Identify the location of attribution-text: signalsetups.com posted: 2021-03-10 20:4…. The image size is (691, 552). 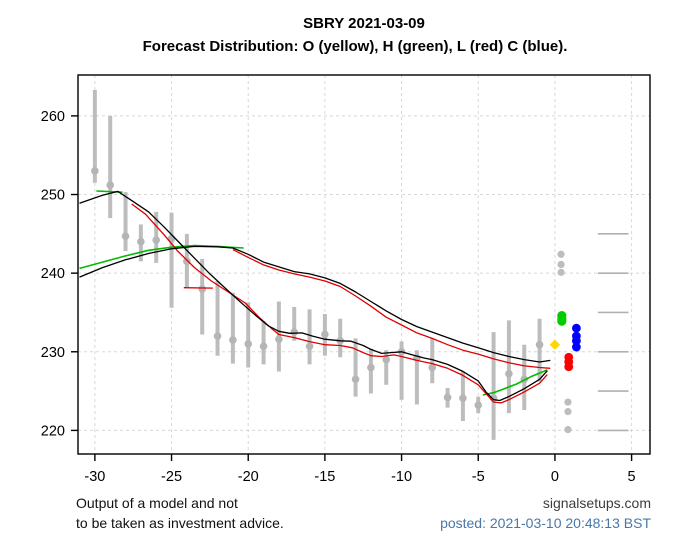
(545, 513).